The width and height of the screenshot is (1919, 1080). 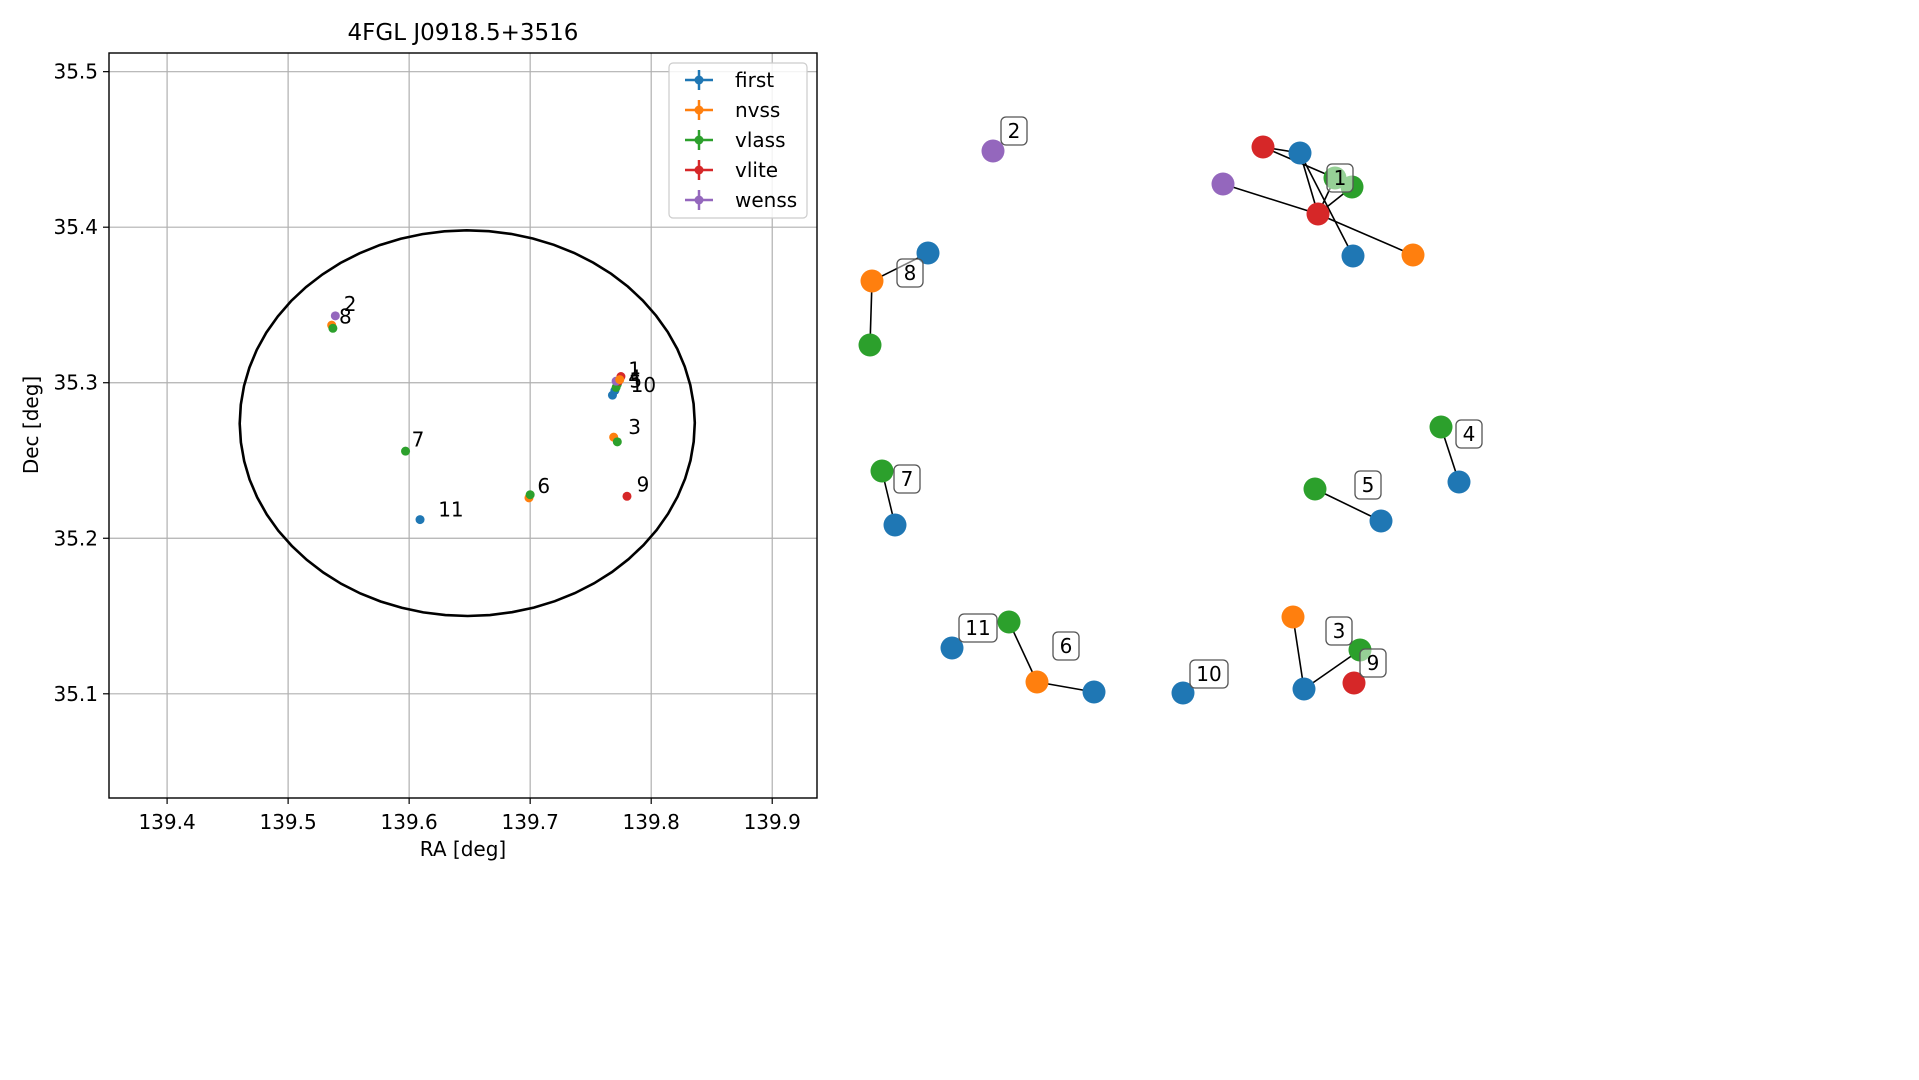 I want to click on point-label: 8, so click(x=345, y=317).